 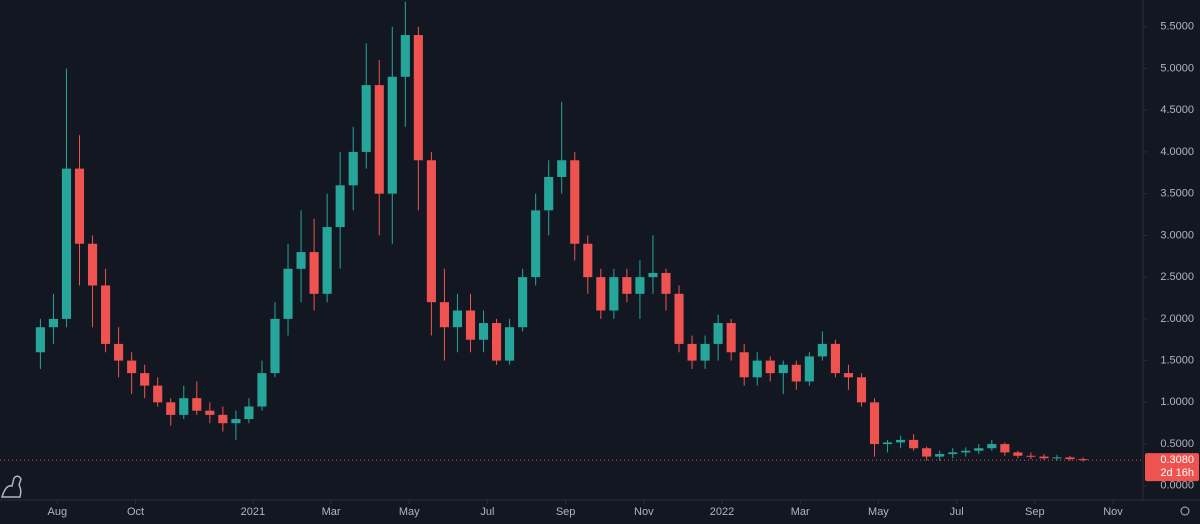 What do you see at coordinates (1177, 473) in the screenshot?
I see `countdown-label: 2d 16h` at bounding box center [1177, 473].